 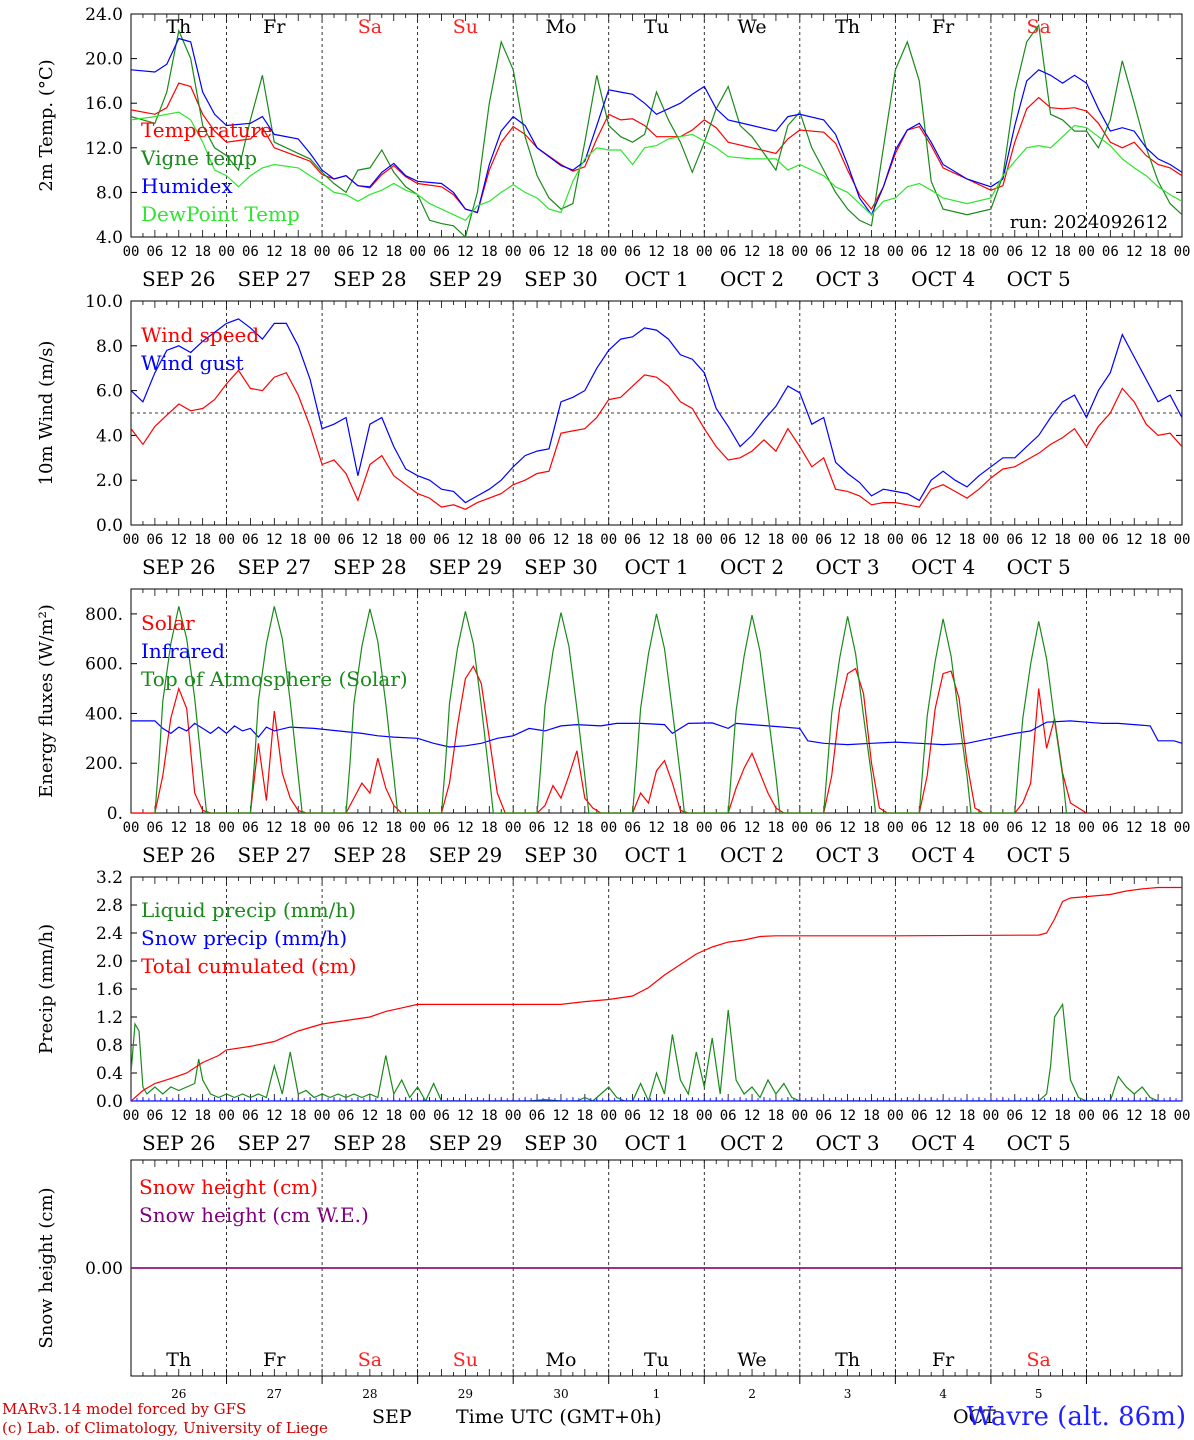 I want to click on weekday-label: Sa, so click(x=370, y=27).